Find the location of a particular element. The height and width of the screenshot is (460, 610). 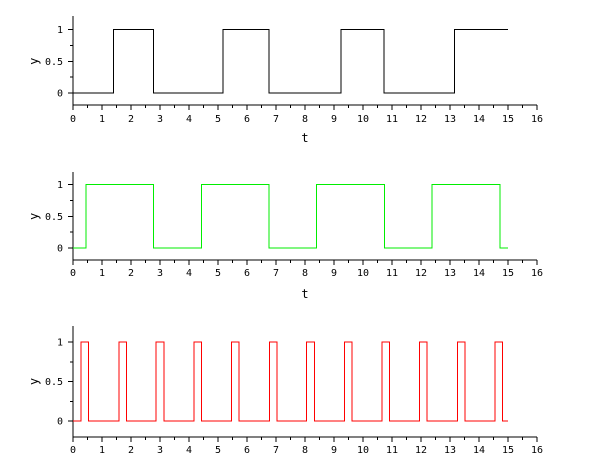

red-pulse-train is located at coordinates (290, 381).